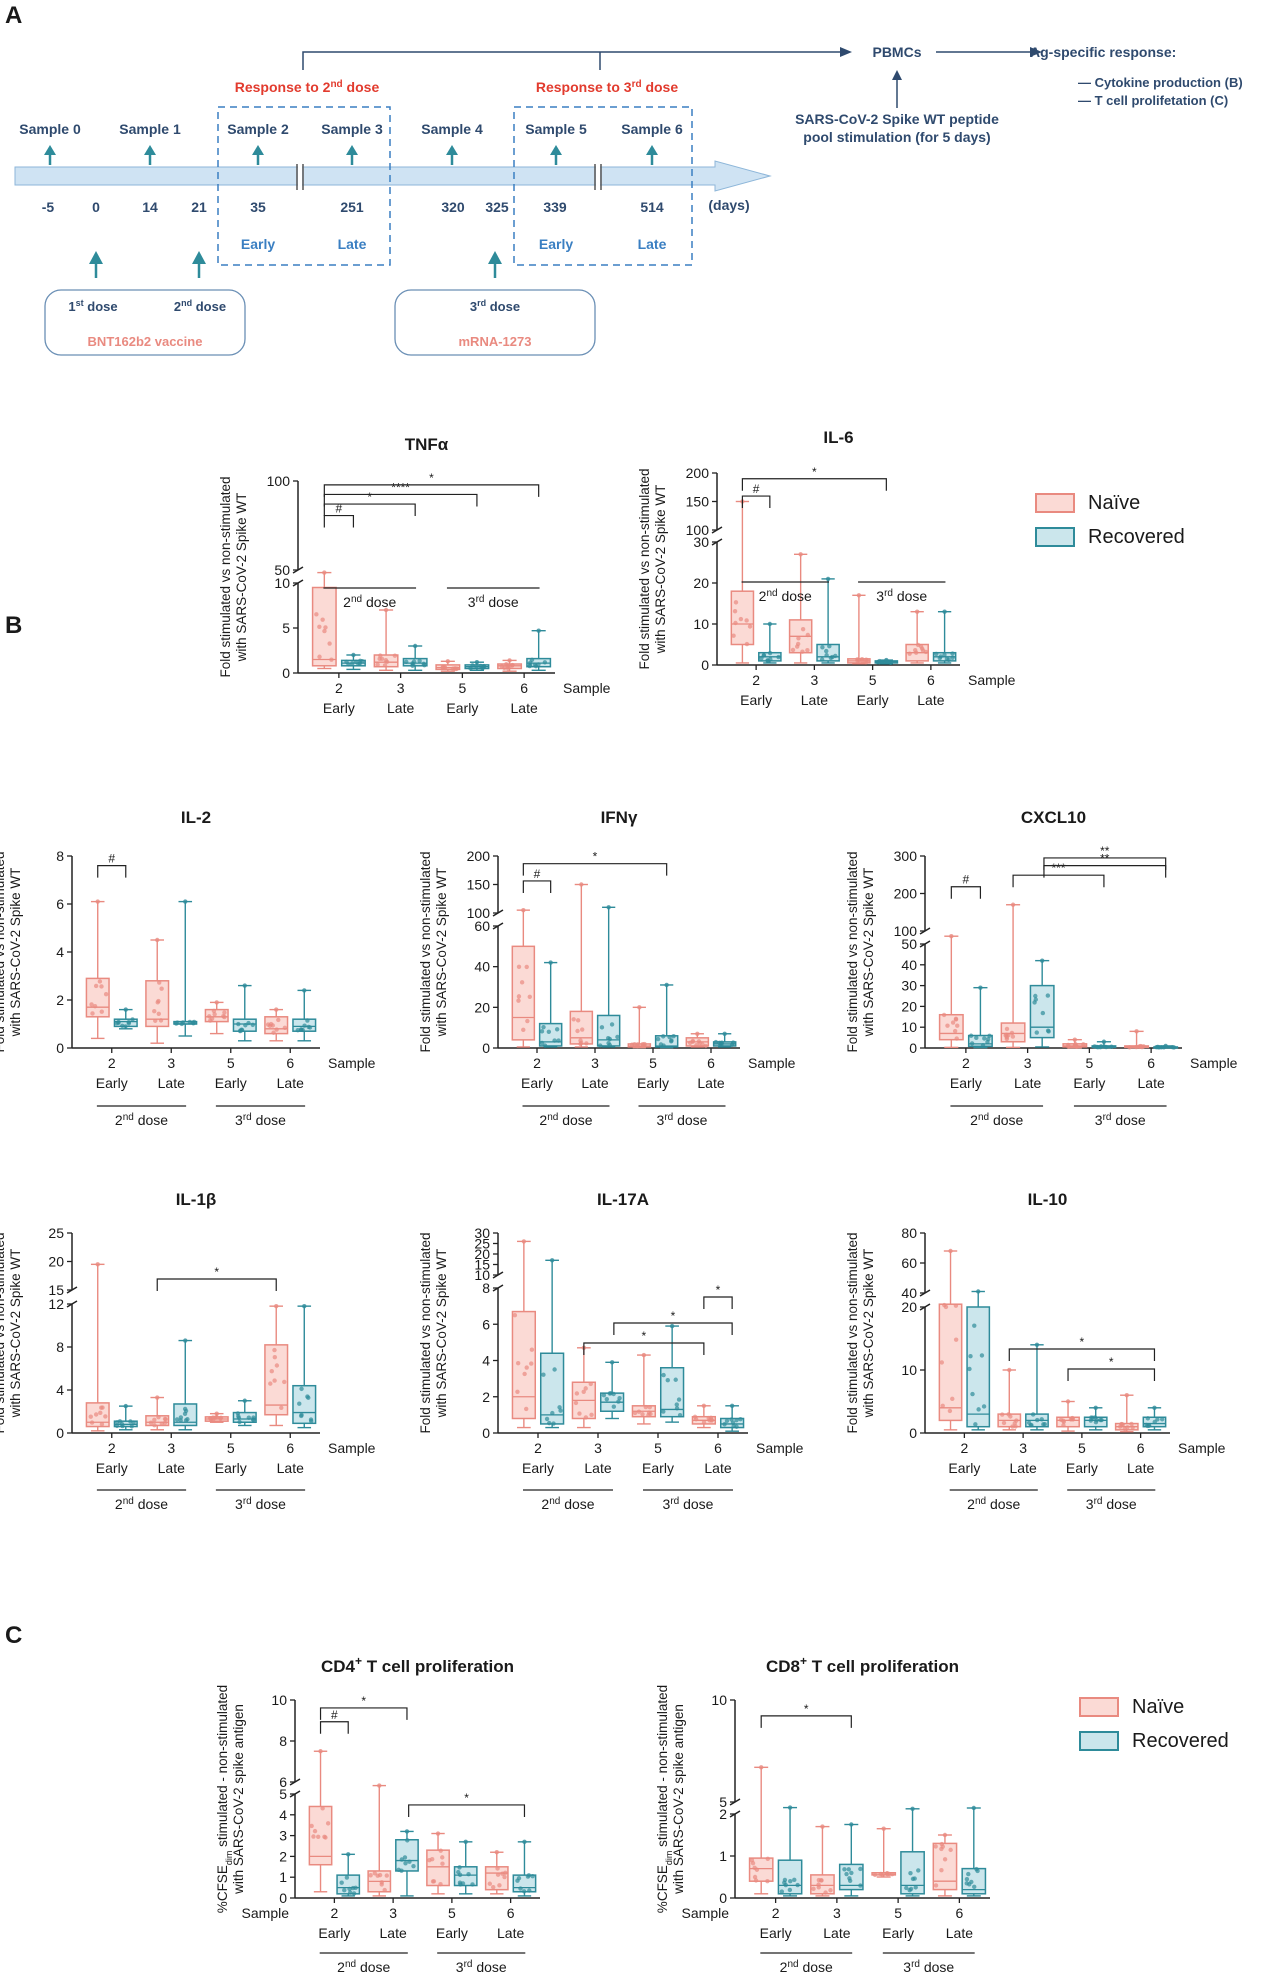 This screenshot has width=1270, height=1985. Describe the element at coordinates (1180, 1741) in the screenshot. I see `legend-label-recovered: Recovered` at that location.